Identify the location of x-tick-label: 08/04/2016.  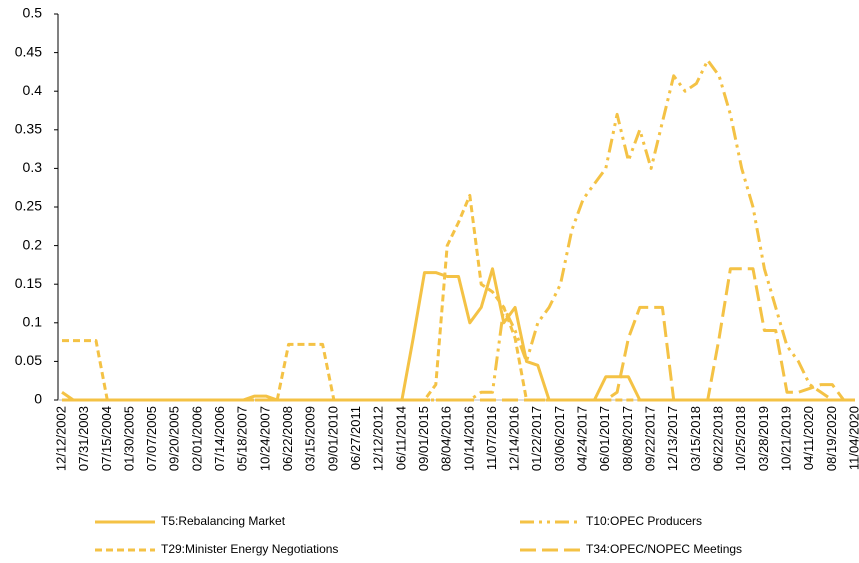
(446, 438).